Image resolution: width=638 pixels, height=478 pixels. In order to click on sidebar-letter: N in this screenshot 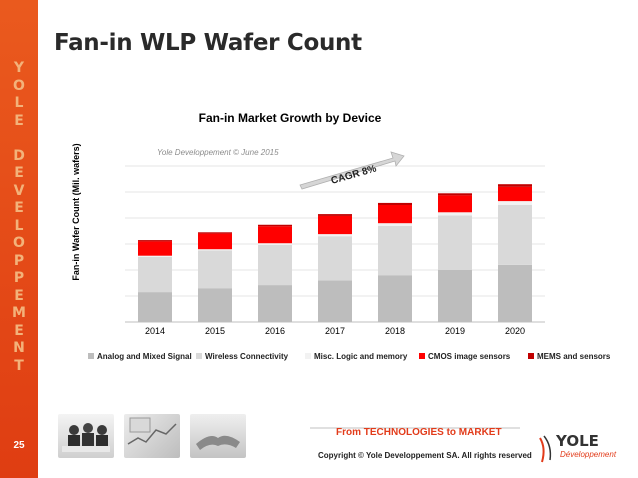, I will do `click(19, 348)`.